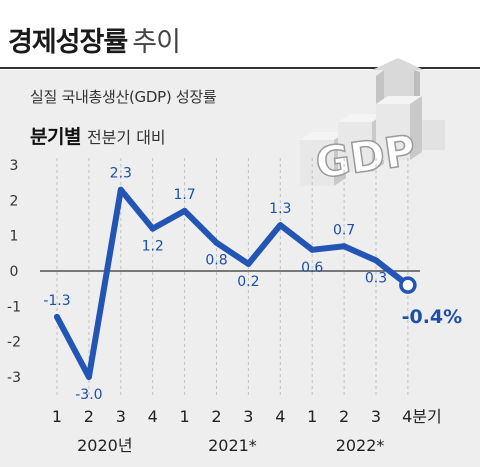 The image size is (480, 467). What do you see at coordinates (184, 195) in the screenshot?
I see `value-label: 1.7` at bounding box center [184, 195].